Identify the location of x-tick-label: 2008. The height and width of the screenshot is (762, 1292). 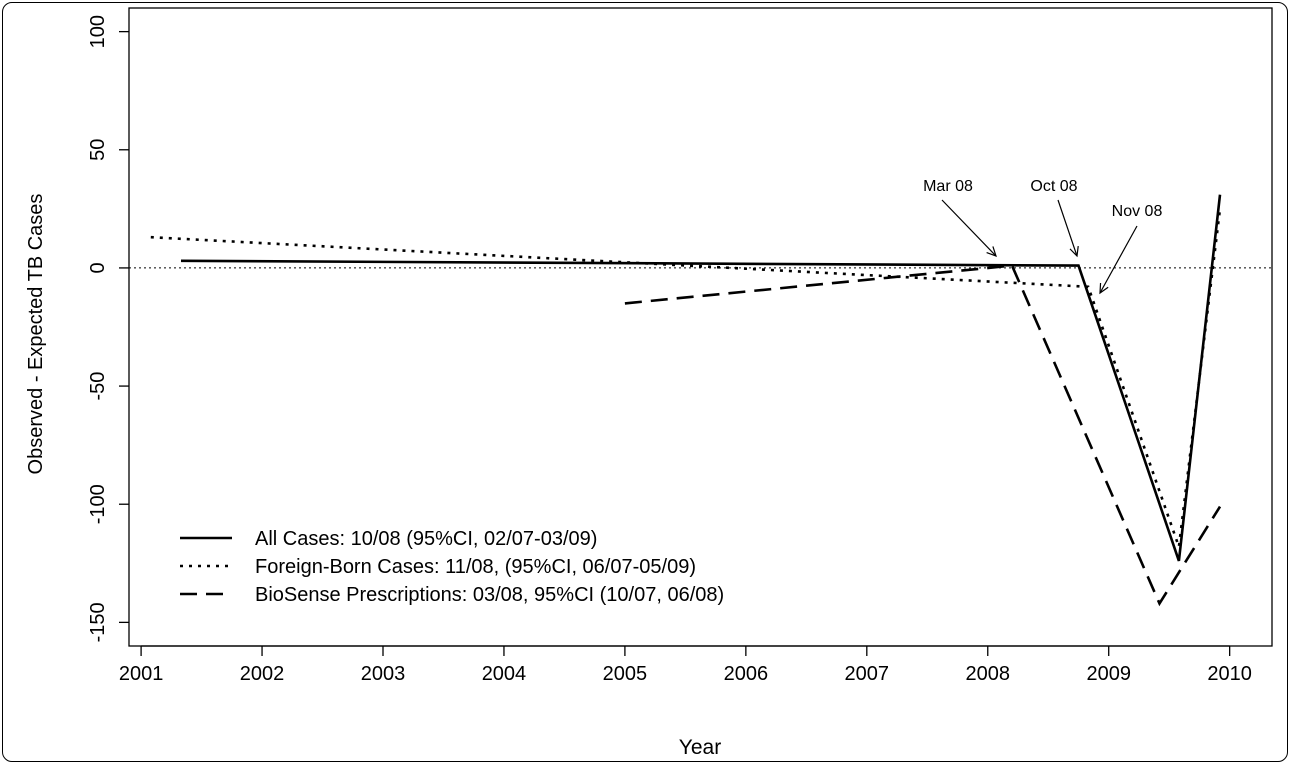
(988, 674).